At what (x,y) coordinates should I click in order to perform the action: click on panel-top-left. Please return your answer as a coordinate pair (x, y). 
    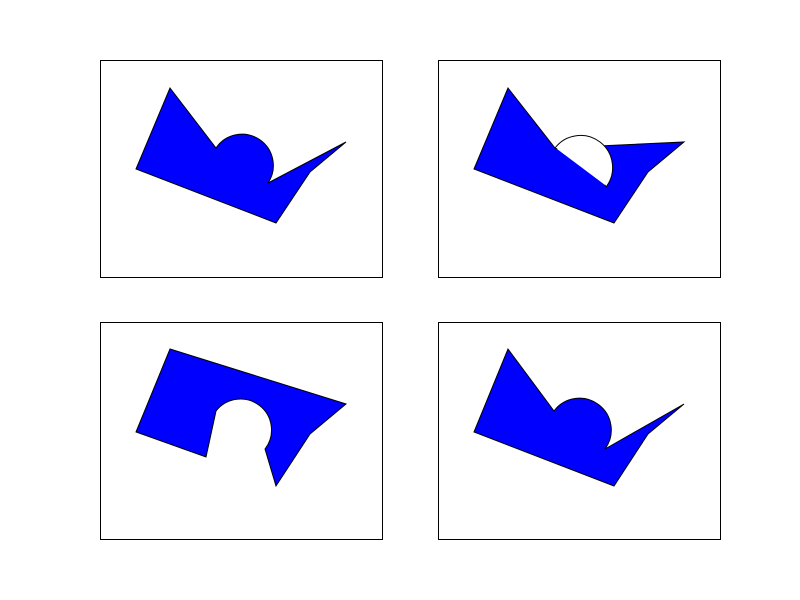
    Looking at the image, I should click on (241, 169).